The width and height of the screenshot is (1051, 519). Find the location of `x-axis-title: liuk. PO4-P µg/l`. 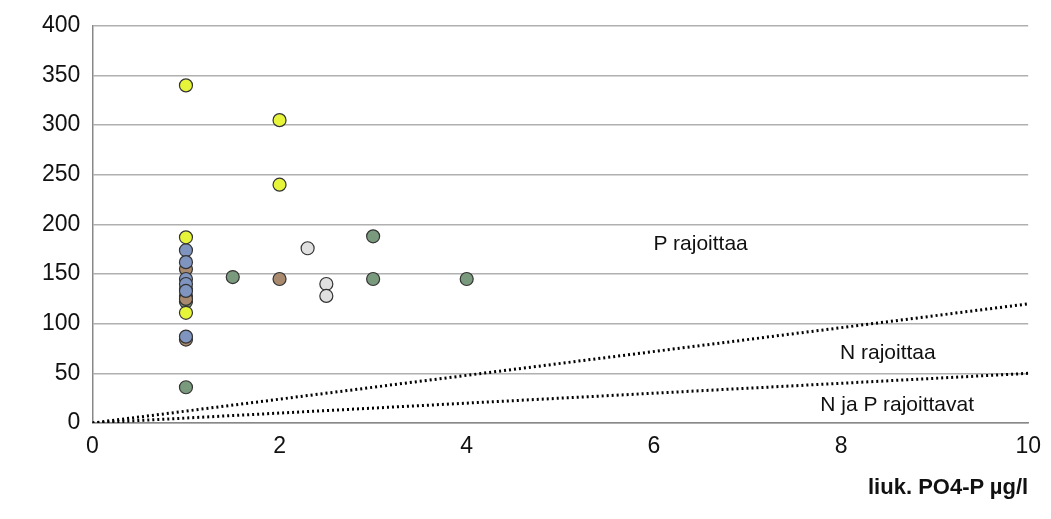

x-axis-title: liuk. PO4-P µg/l is located at coordinates (948, 486).